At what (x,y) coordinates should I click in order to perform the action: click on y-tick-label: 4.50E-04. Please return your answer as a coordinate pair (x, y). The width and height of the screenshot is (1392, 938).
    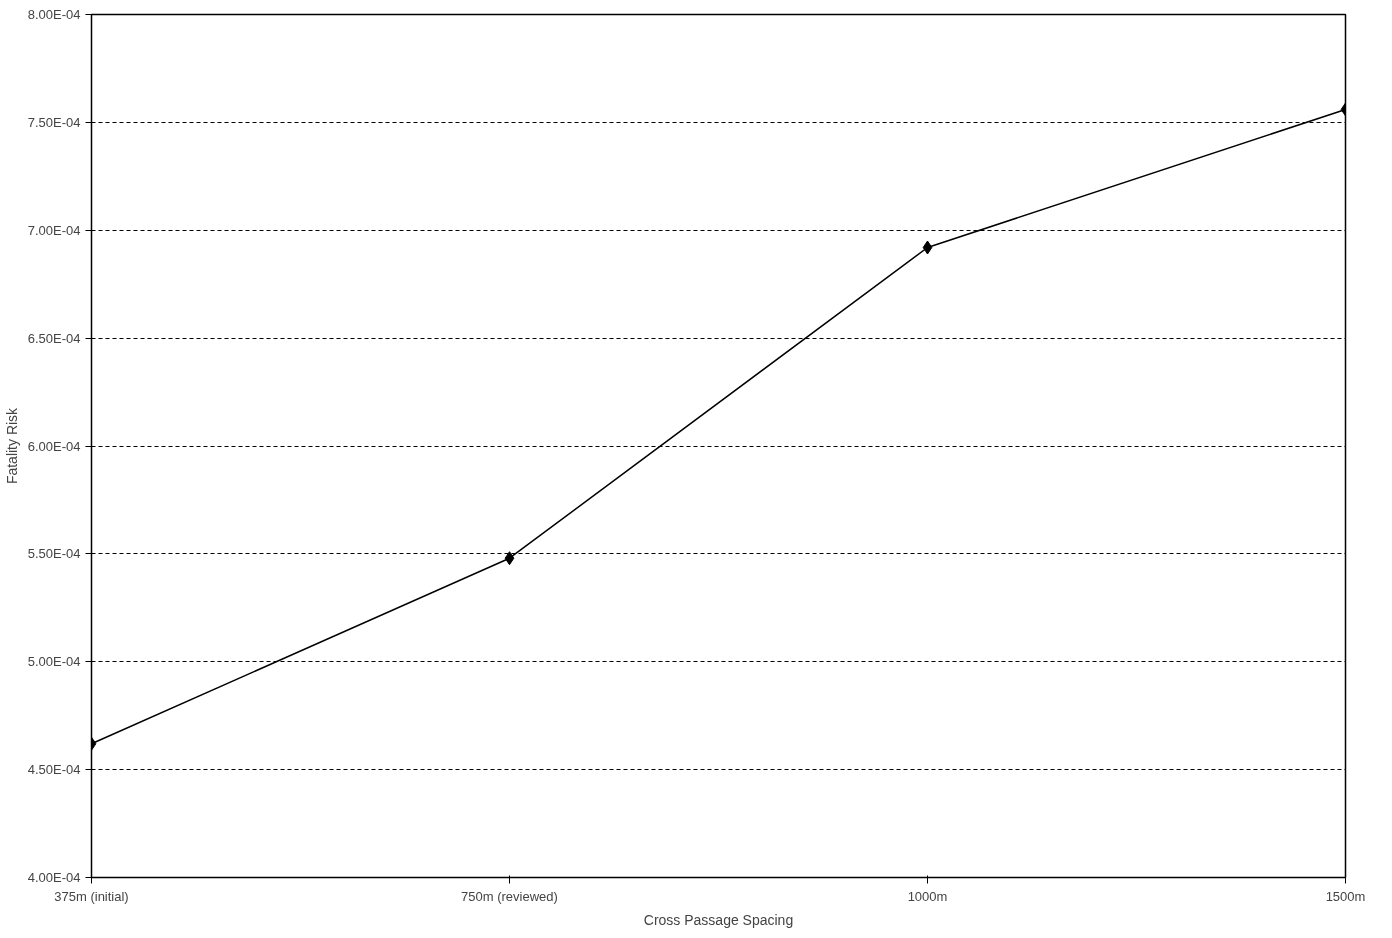
    Looking at the image, I should click on (54, 770).